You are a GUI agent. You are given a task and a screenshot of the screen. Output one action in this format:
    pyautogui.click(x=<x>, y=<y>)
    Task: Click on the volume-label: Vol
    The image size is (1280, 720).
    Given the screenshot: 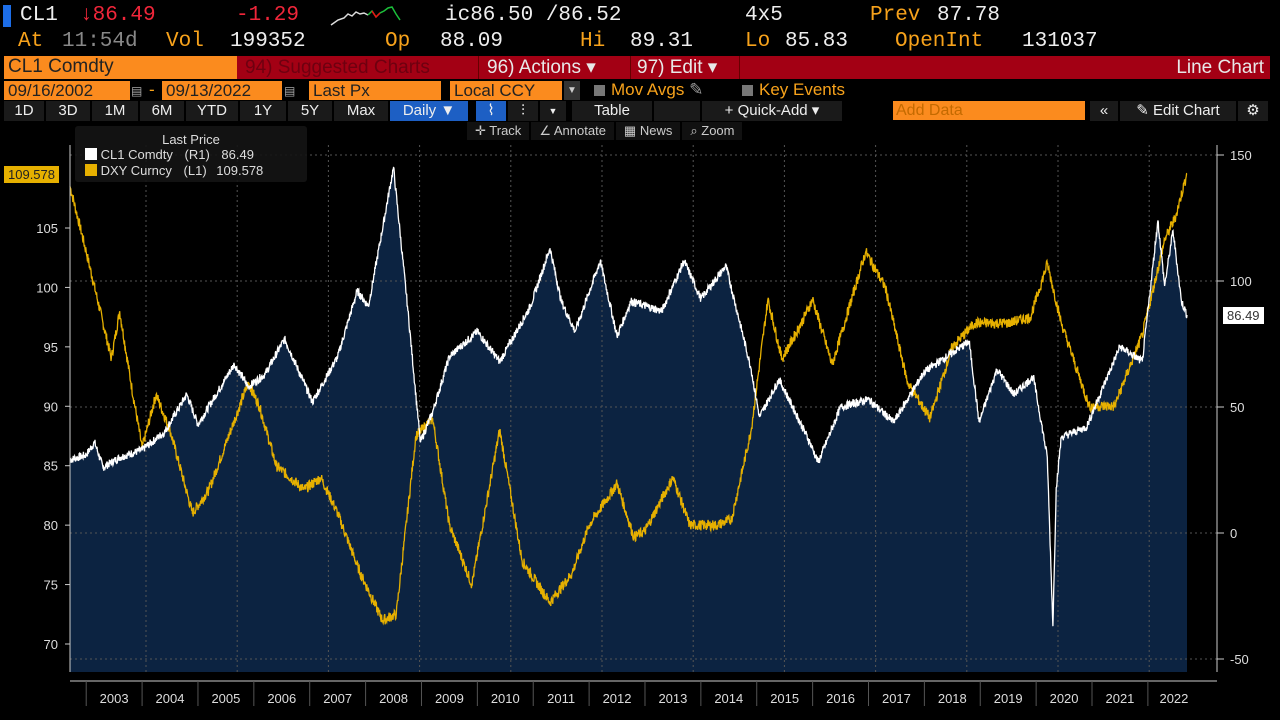 What is the action you would take?
    pyautogui.click(x=185, y=41)
    